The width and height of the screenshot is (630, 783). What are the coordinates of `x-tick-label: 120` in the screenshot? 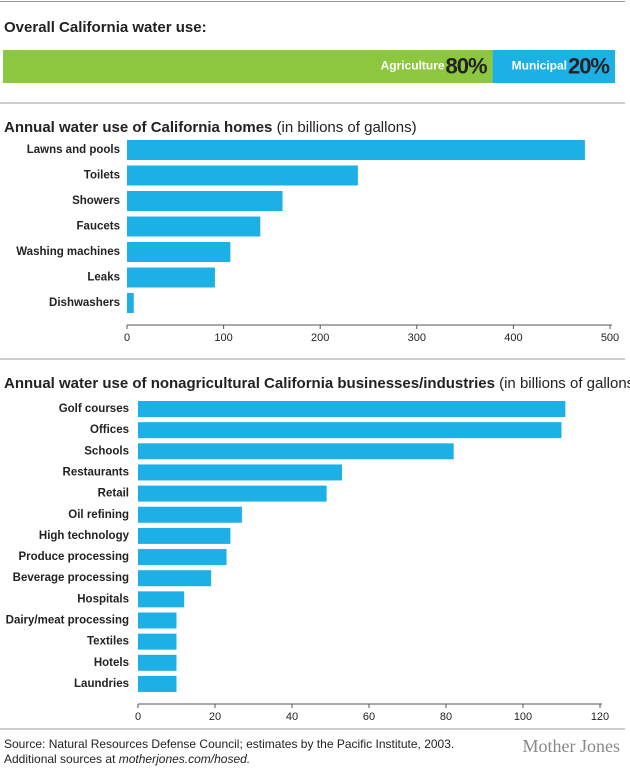 It's located at (600, 717).